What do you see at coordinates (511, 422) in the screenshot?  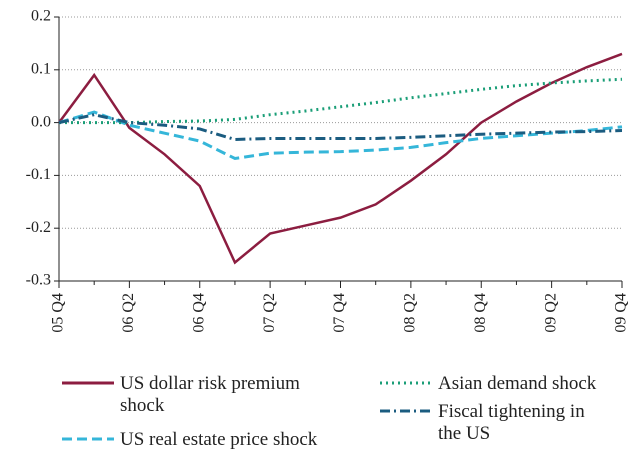 I see `legend-label: Fiscal tightening in the US` at bounding box center [511, 422].